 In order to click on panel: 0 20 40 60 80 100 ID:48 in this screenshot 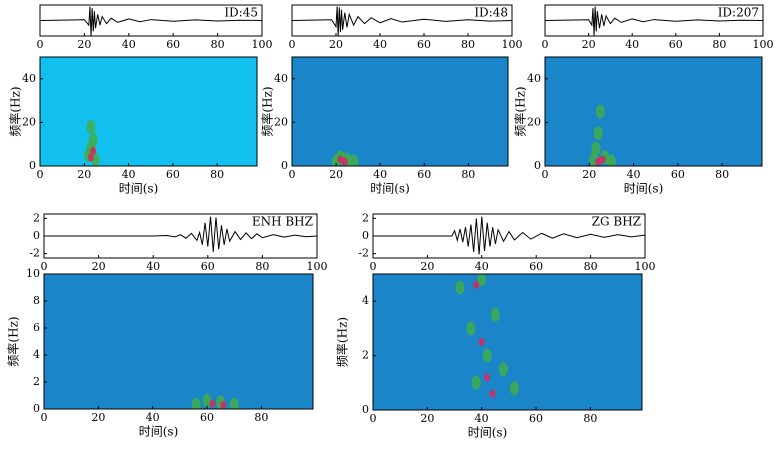, I will do `click(406, 27)`.